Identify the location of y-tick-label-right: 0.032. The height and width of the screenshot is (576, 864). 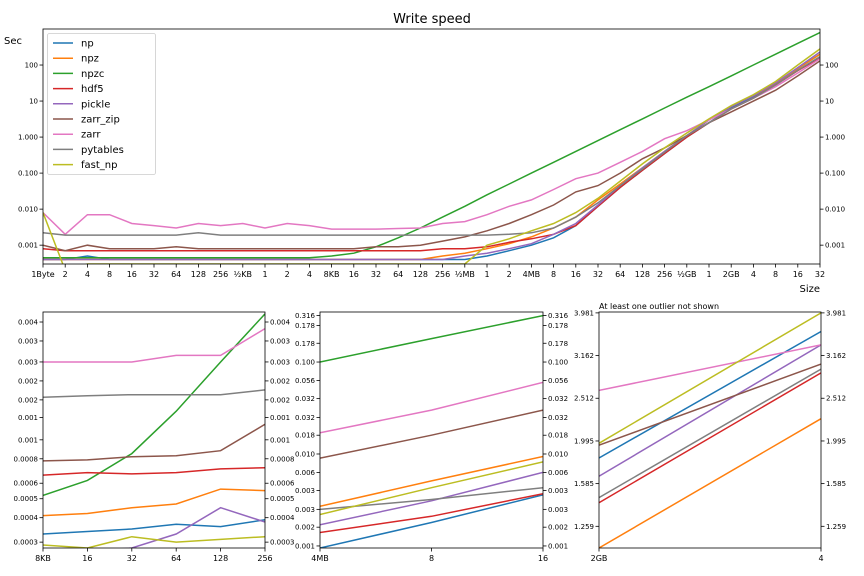
(558, 399).